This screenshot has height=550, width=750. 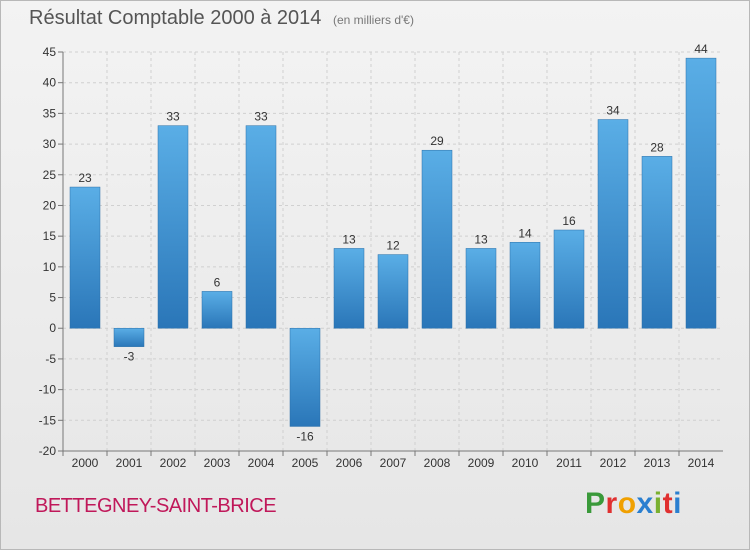 I want to click on y-tick-label: 35, so click(x=50, y=113).